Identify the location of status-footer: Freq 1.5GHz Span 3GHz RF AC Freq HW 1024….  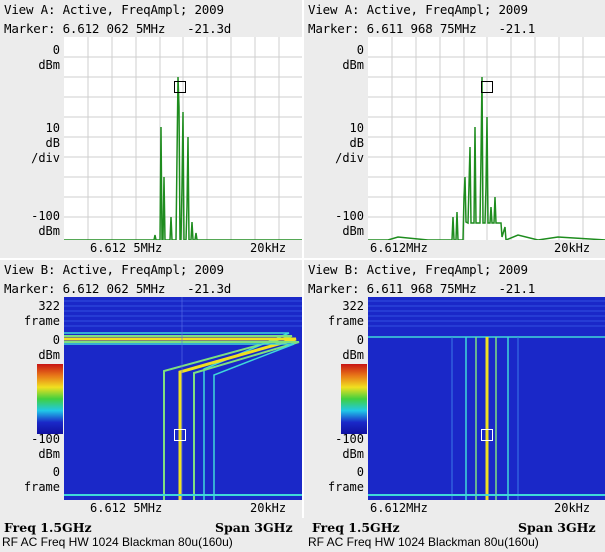
(302, 535).